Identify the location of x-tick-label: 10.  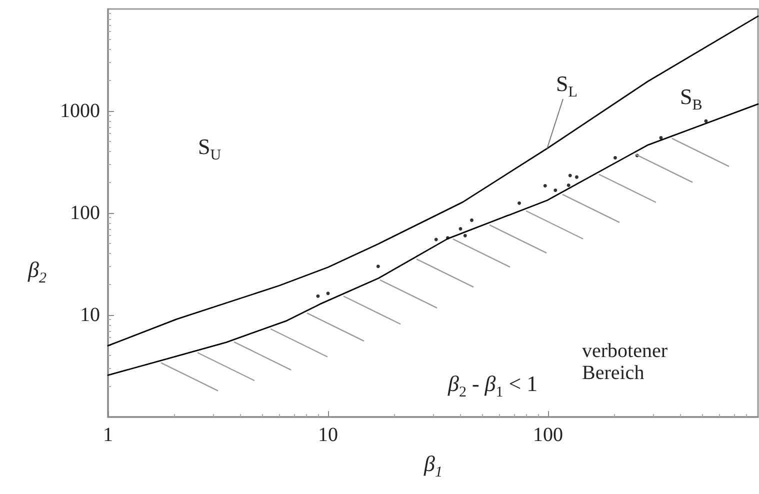
(328, 435).